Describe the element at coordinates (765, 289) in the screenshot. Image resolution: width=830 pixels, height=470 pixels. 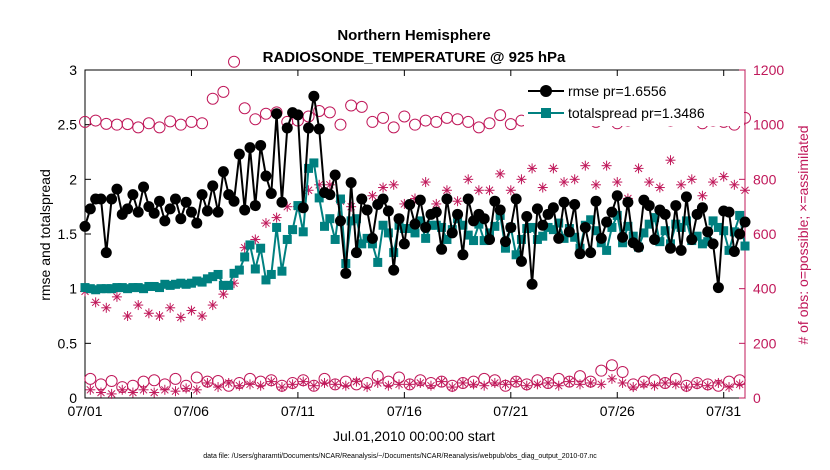
I see `y2-tick-label: 400` at that location.